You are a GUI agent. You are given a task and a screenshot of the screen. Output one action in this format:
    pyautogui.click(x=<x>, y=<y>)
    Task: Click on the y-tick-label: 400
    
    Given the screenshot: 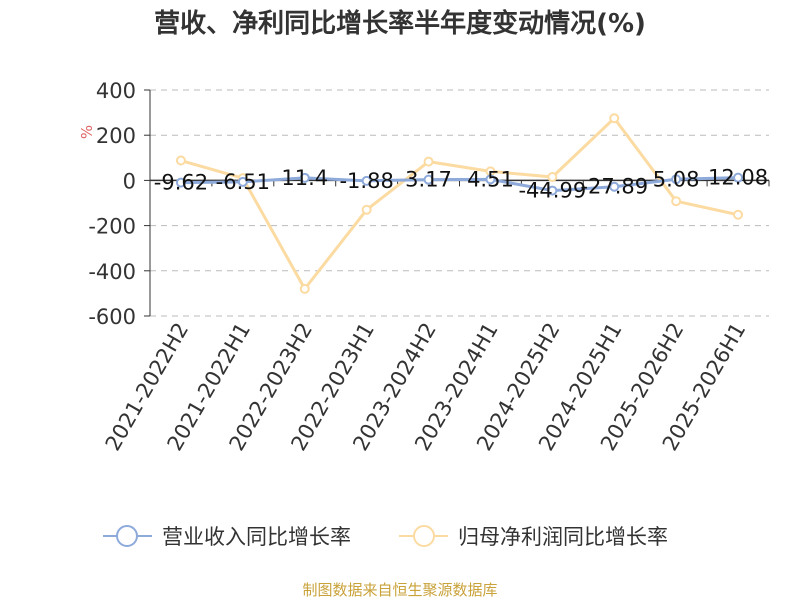 What is the action you would take?
    pyautogui.click(x=116, y=91)
    